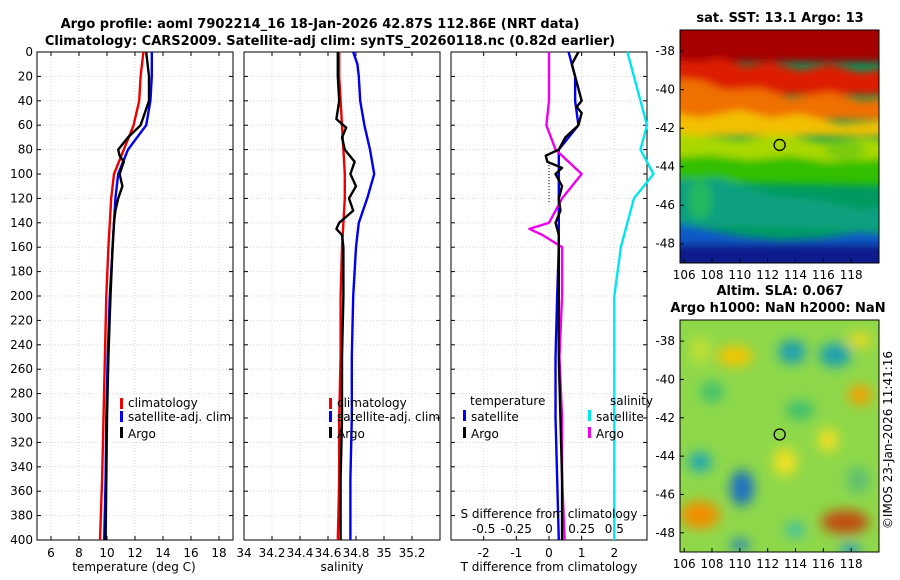 Image resolution: width=900 pixels, height=580 pixels. What do you see at coordinates (589, 432) in the screenshot?
I see `legend-swatch-s-argo` at bounding box center [589, 432].